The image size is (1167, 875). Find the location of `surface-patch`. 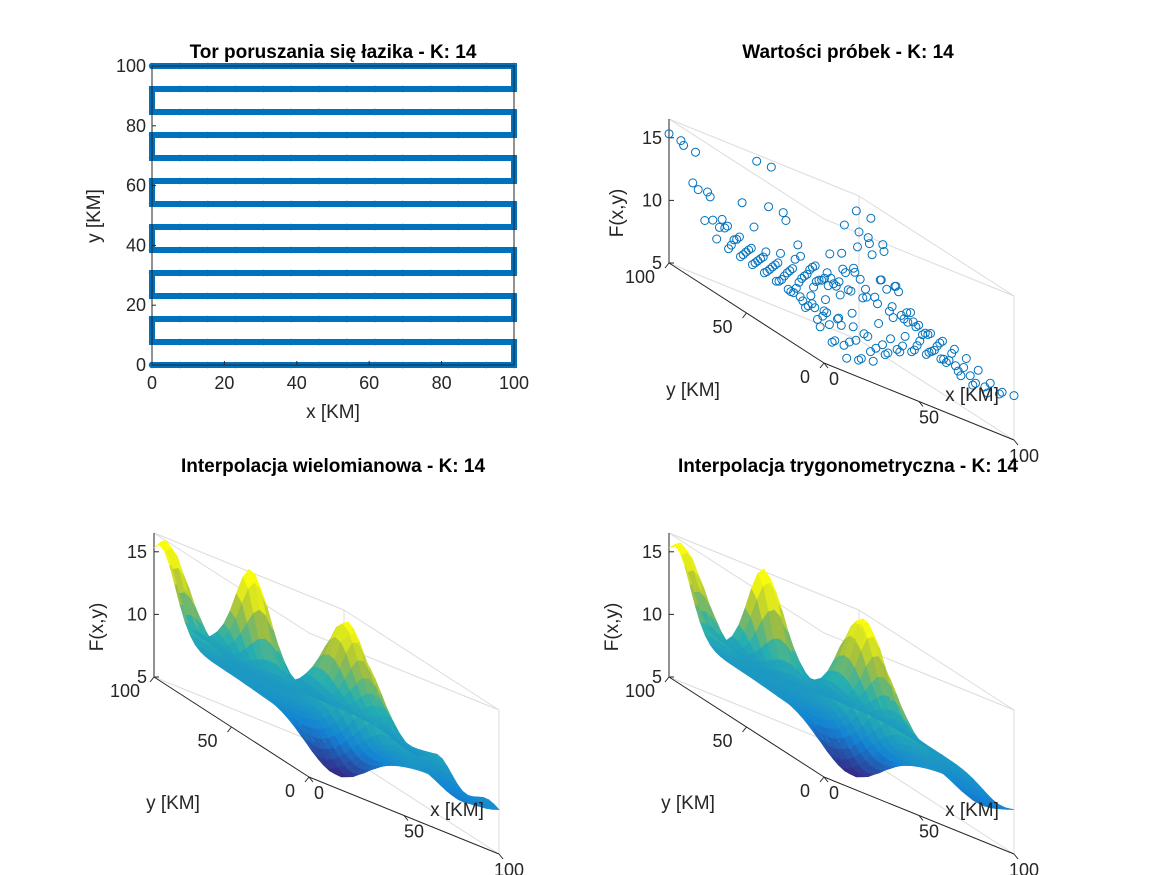

surface-patch is located at coordinates (159, 544).